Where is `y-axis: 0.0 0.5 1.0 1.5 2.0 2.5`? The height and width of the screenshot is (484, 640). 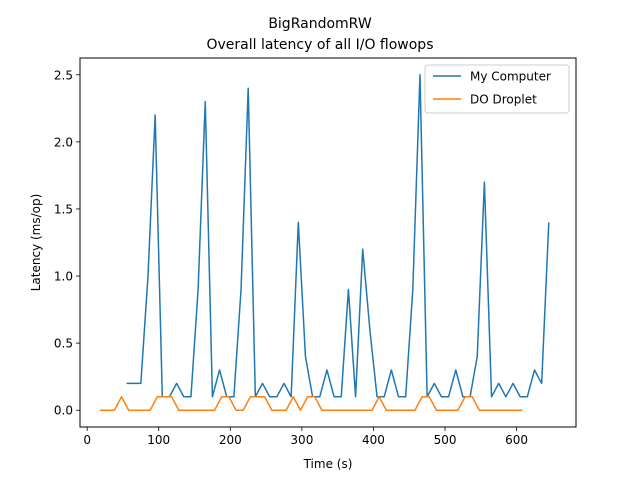 y-axis: 0.0 0.5 1.0 1.5 2.0 2.5 is located at coordinates (67, 243).